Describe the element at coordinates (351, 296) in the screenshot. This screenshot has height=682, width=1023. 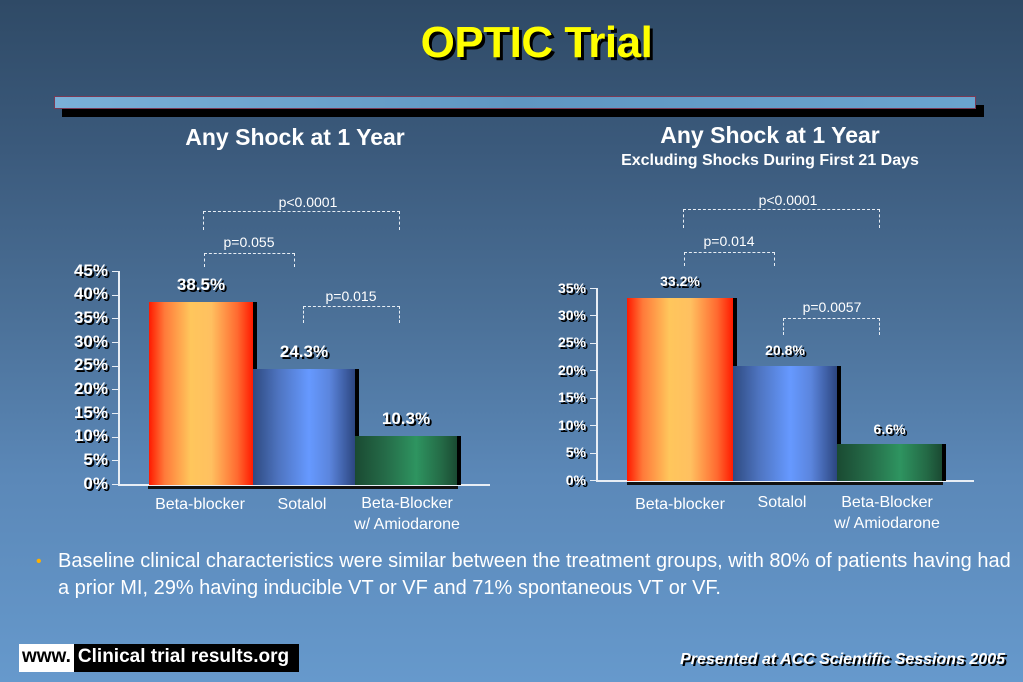
I see `left-p-sotalol-vs-amio: p=0.015` at that location.